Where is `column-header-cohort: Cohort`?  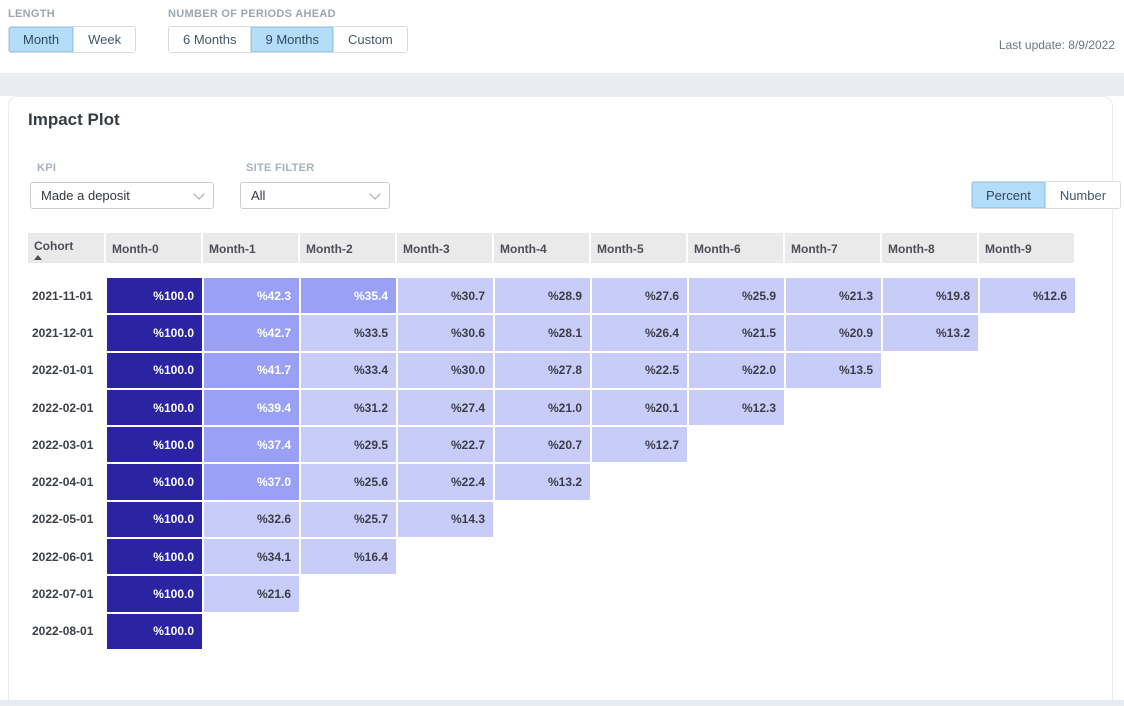
column-header-cohort: Cohort is located at coordinates (67, 248).